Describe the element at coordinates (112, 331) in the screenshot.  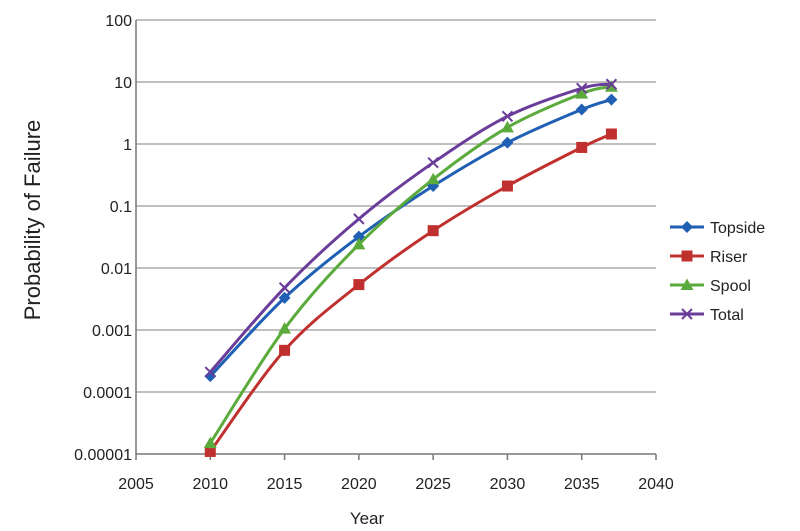
I see `y-tick-label: 0.001` at that location.